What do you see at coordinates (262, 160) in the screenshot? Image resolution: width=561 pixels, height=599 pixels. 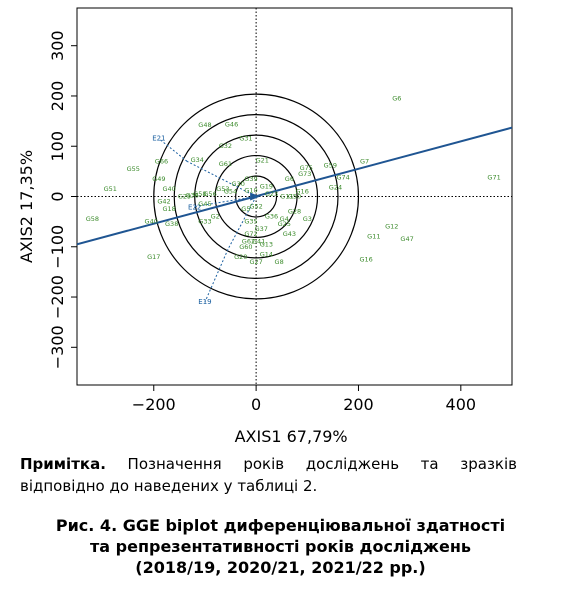 I see `genotype-label: G21` at bounding box center [262, 160].